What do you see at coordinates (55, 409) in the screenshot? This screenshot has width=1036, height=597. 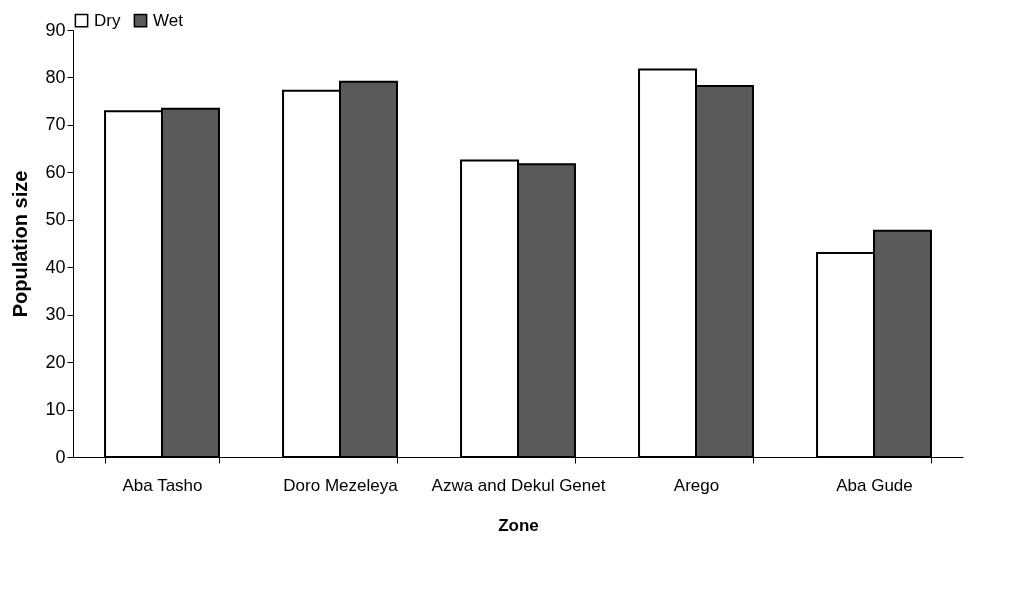 I see `y-tick-label: 10` at bounding box center [55, 409].